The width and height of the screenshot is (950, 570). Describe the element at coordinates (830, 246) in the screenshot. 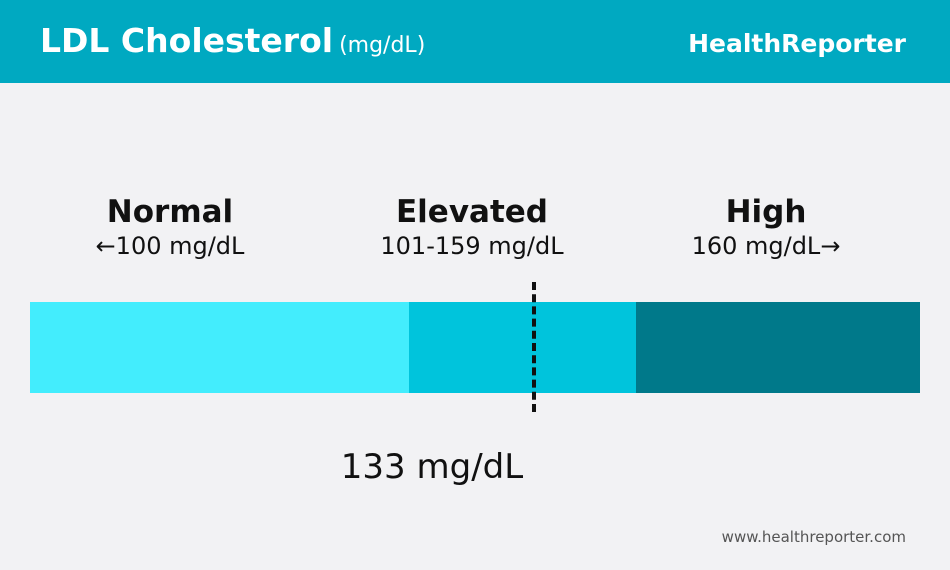

I see `arrow-right-icon: →` at that location.